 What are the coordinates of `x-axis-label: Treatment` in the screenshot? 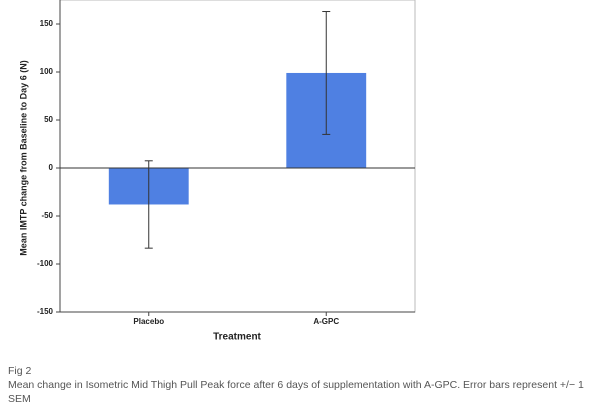 It's located at (237, 337).